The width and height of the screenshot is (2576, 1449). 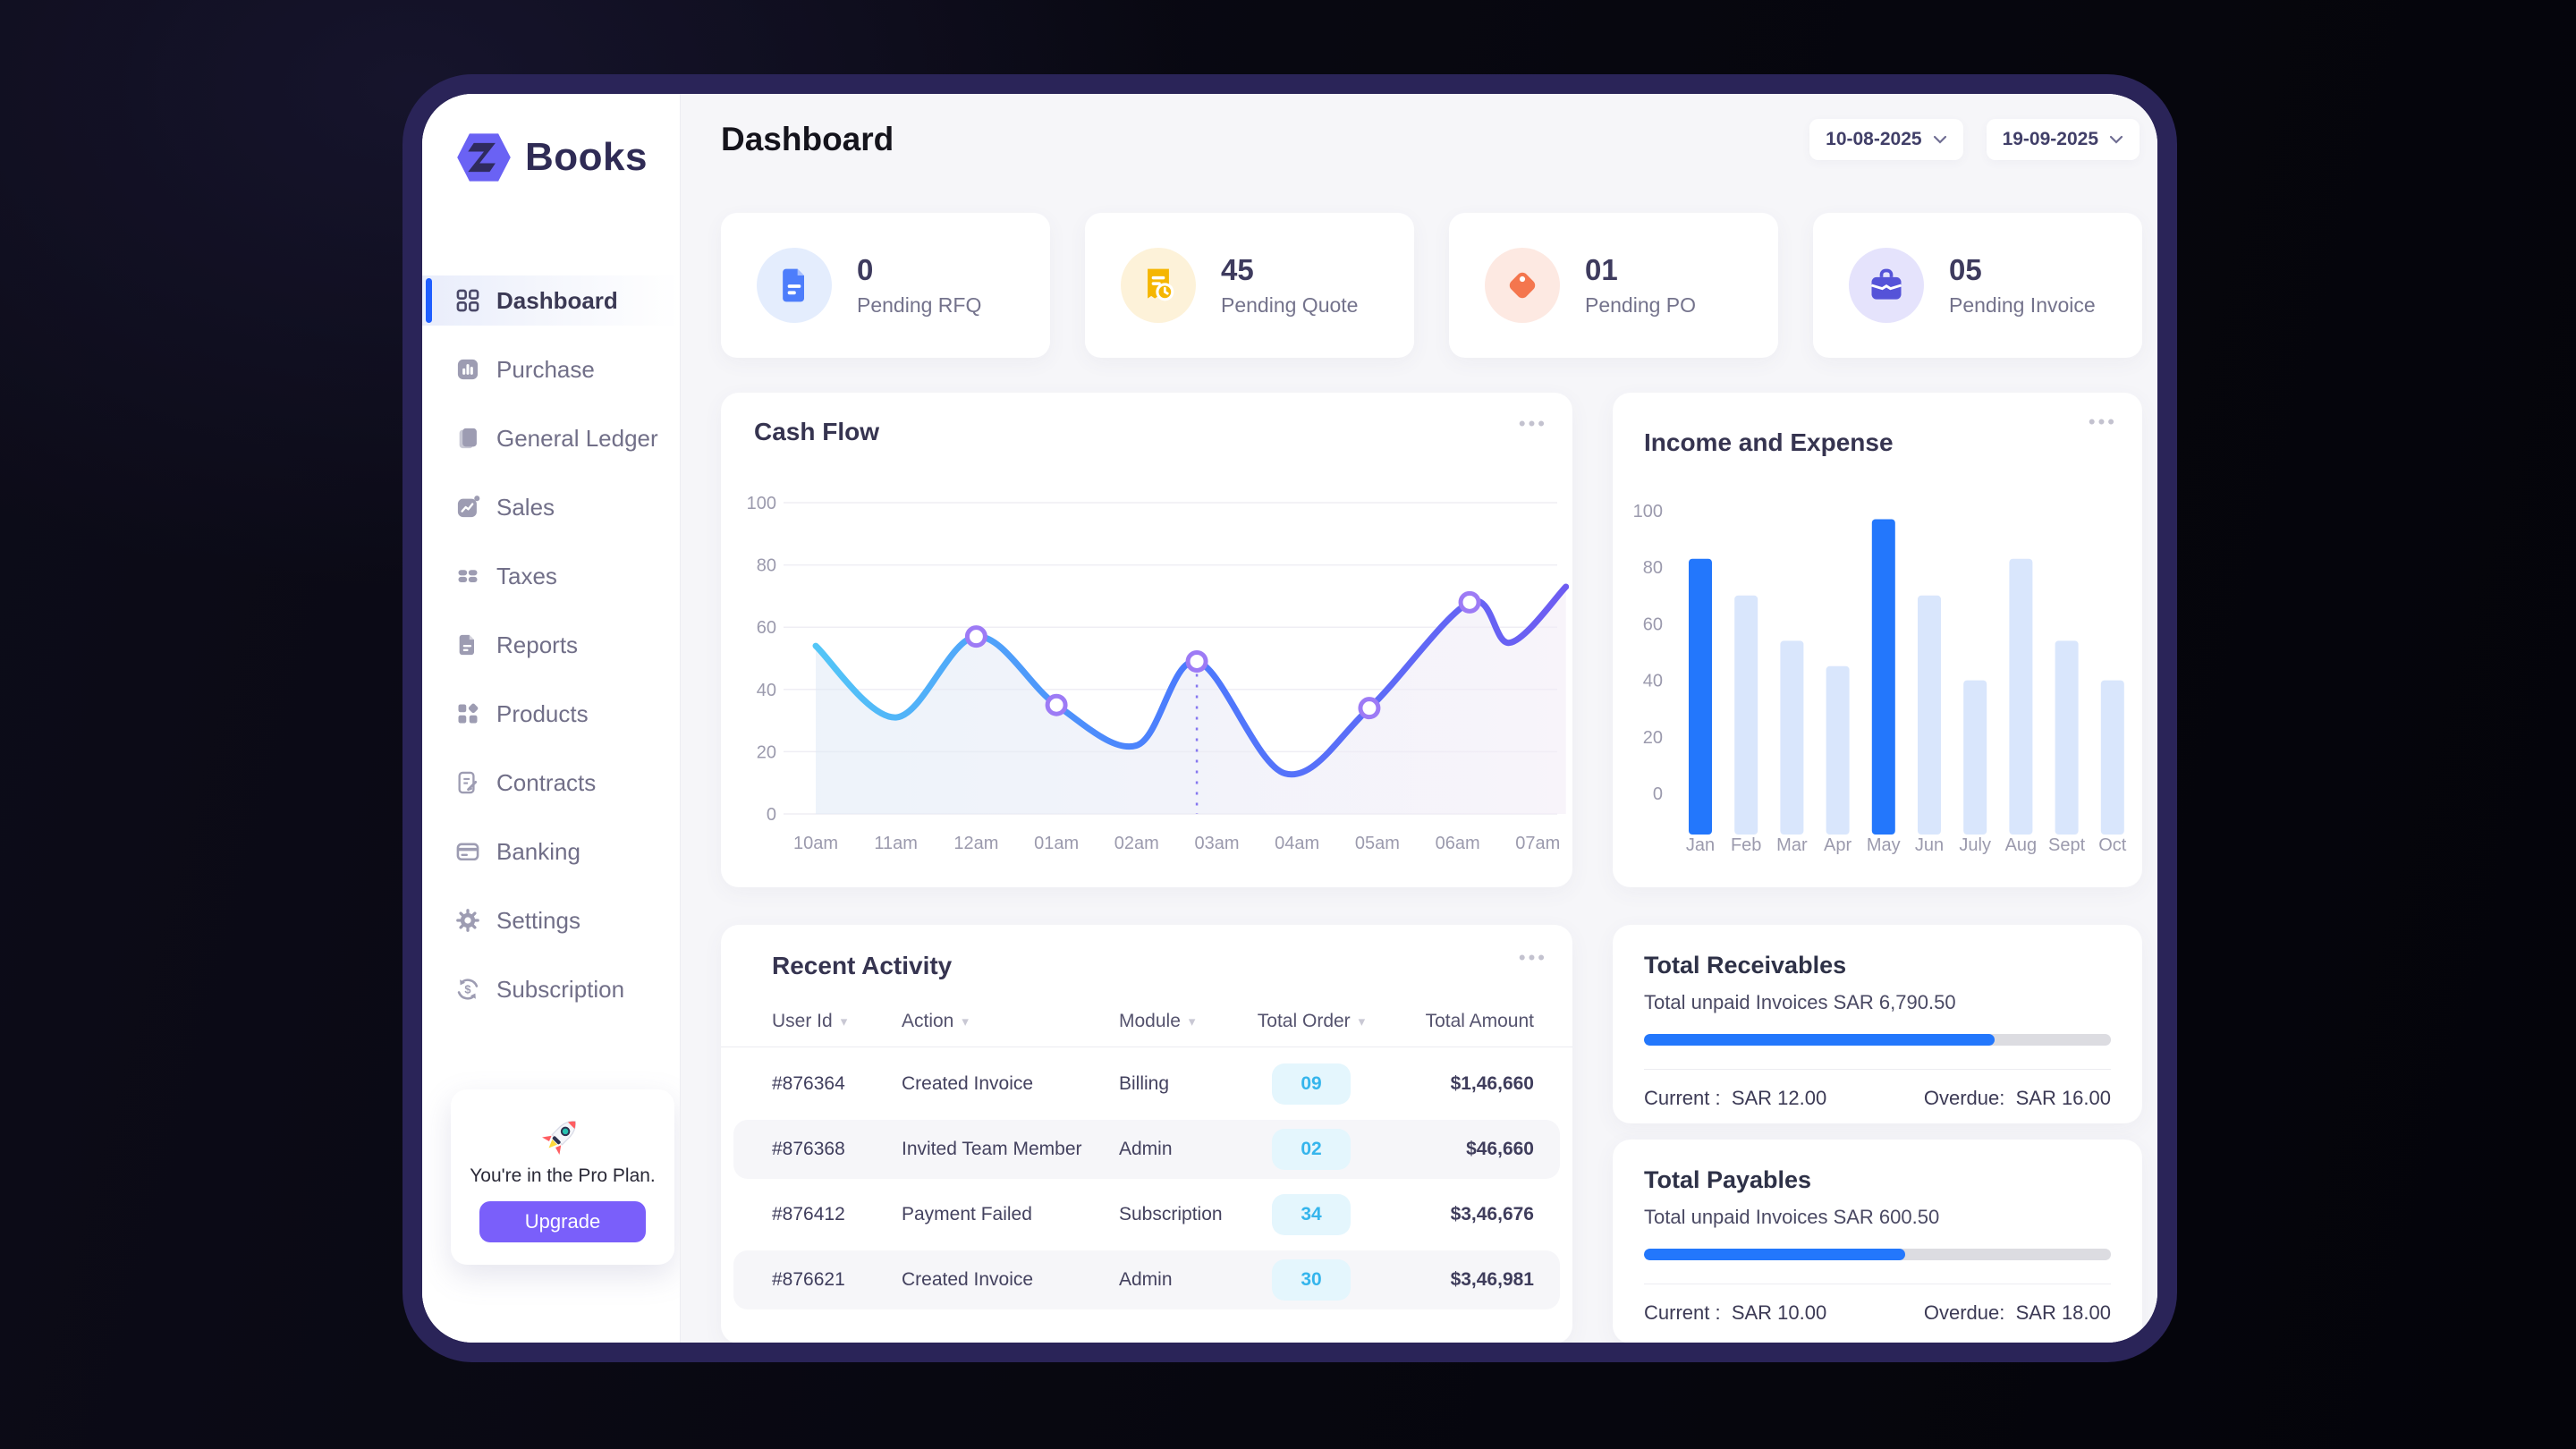 I want to click on receivables-subtitle: Total unpaid Invoices SAR 6,790.50, so click(x=1800, y=1002).